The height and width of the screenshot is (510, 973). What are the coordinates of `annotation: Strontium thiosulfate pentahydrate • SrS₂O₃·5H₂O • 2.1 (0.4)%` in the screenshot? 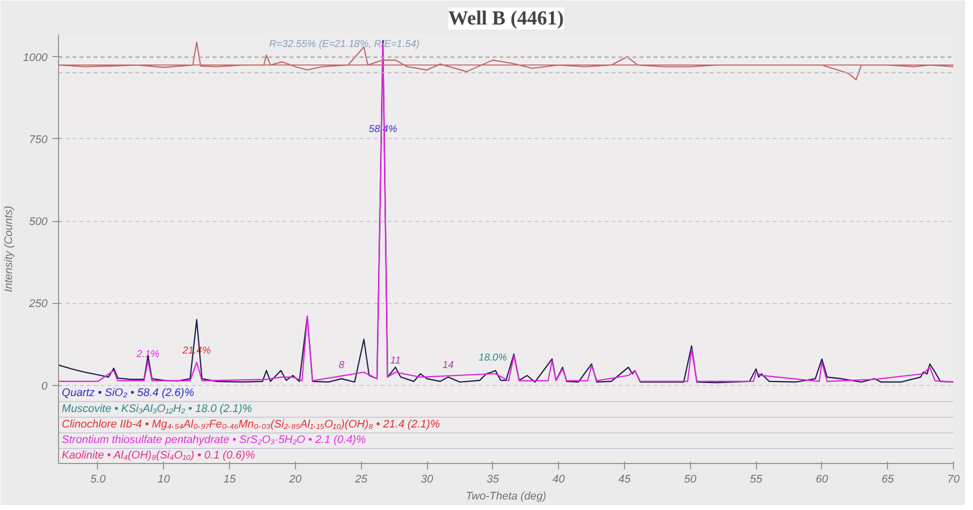 It's located at (214, 440).